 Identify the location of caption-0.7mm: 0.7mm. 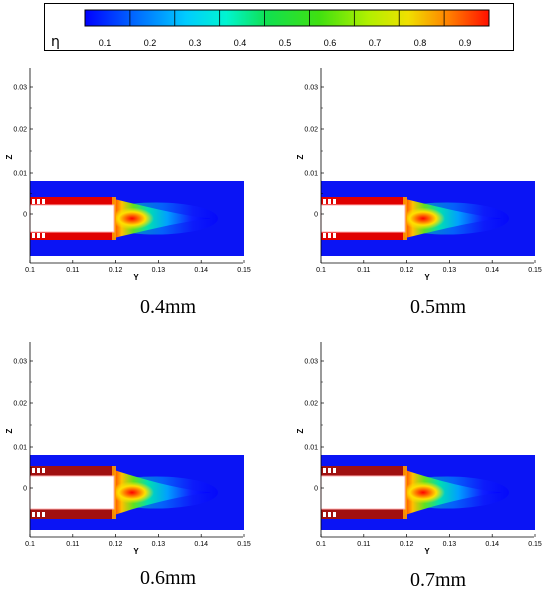
(438, 580).